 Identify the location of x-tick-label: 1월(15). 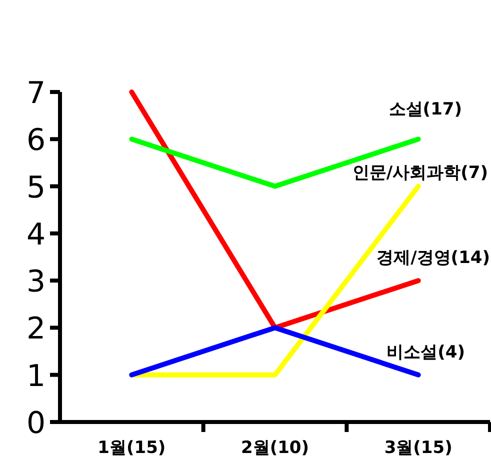
(132, 448).